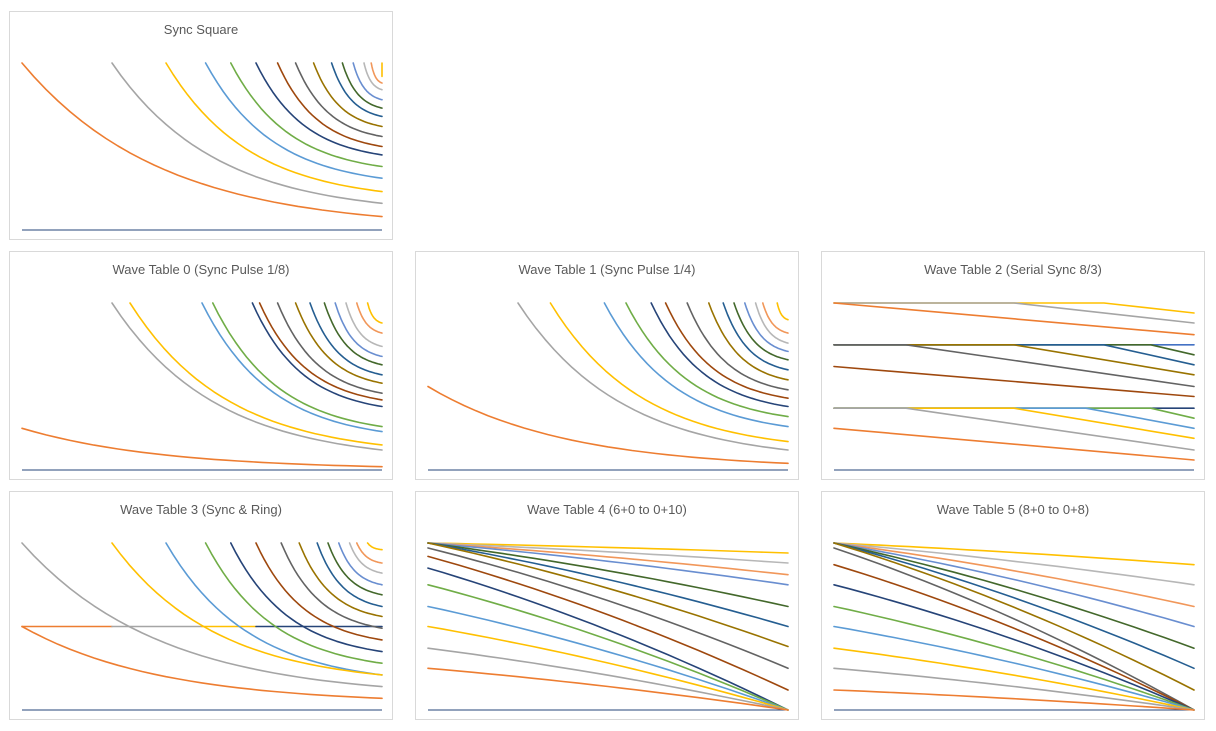  What do you see at coordinates (1013, 269) in the screenshot?
I see `chart-title: Wave Table 2 (Serial Sync 8/3)` at bounding box center [1013, 269].